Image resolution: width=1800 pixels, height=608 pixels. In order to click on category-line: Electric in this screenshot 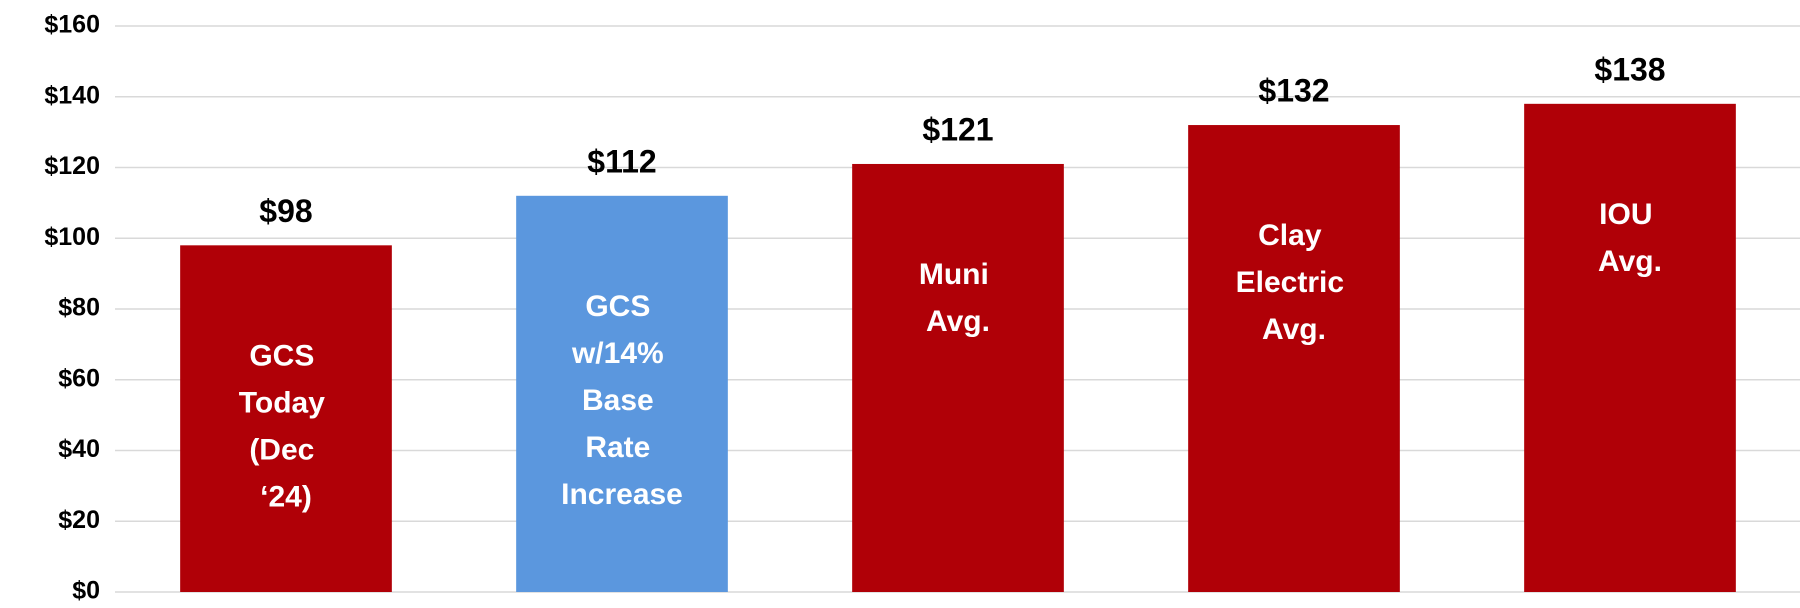, I will do `click(1294, 282)`.